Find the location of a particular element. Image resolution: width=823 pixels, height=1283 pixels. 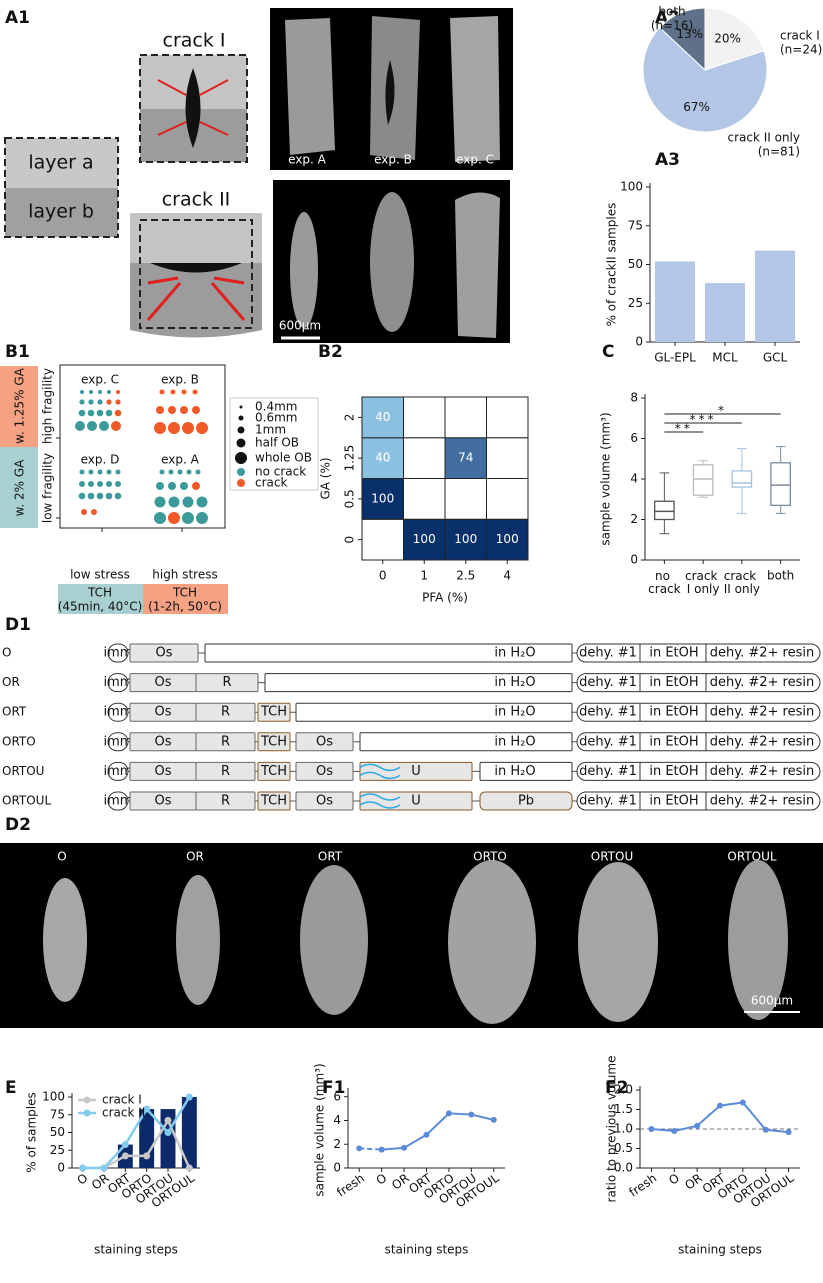

step-label: imm is located at coordinates (118, 653).